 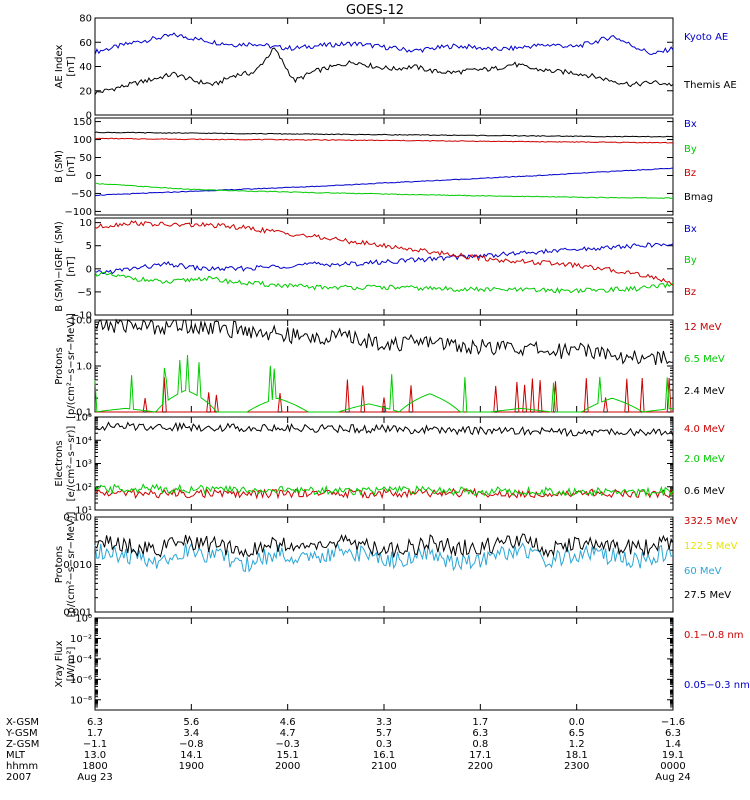 What do you see at coordinates (59, 663) in the screenshot?
I see `y-axis-label: Xray Flux` at bounding box center [59, 663].